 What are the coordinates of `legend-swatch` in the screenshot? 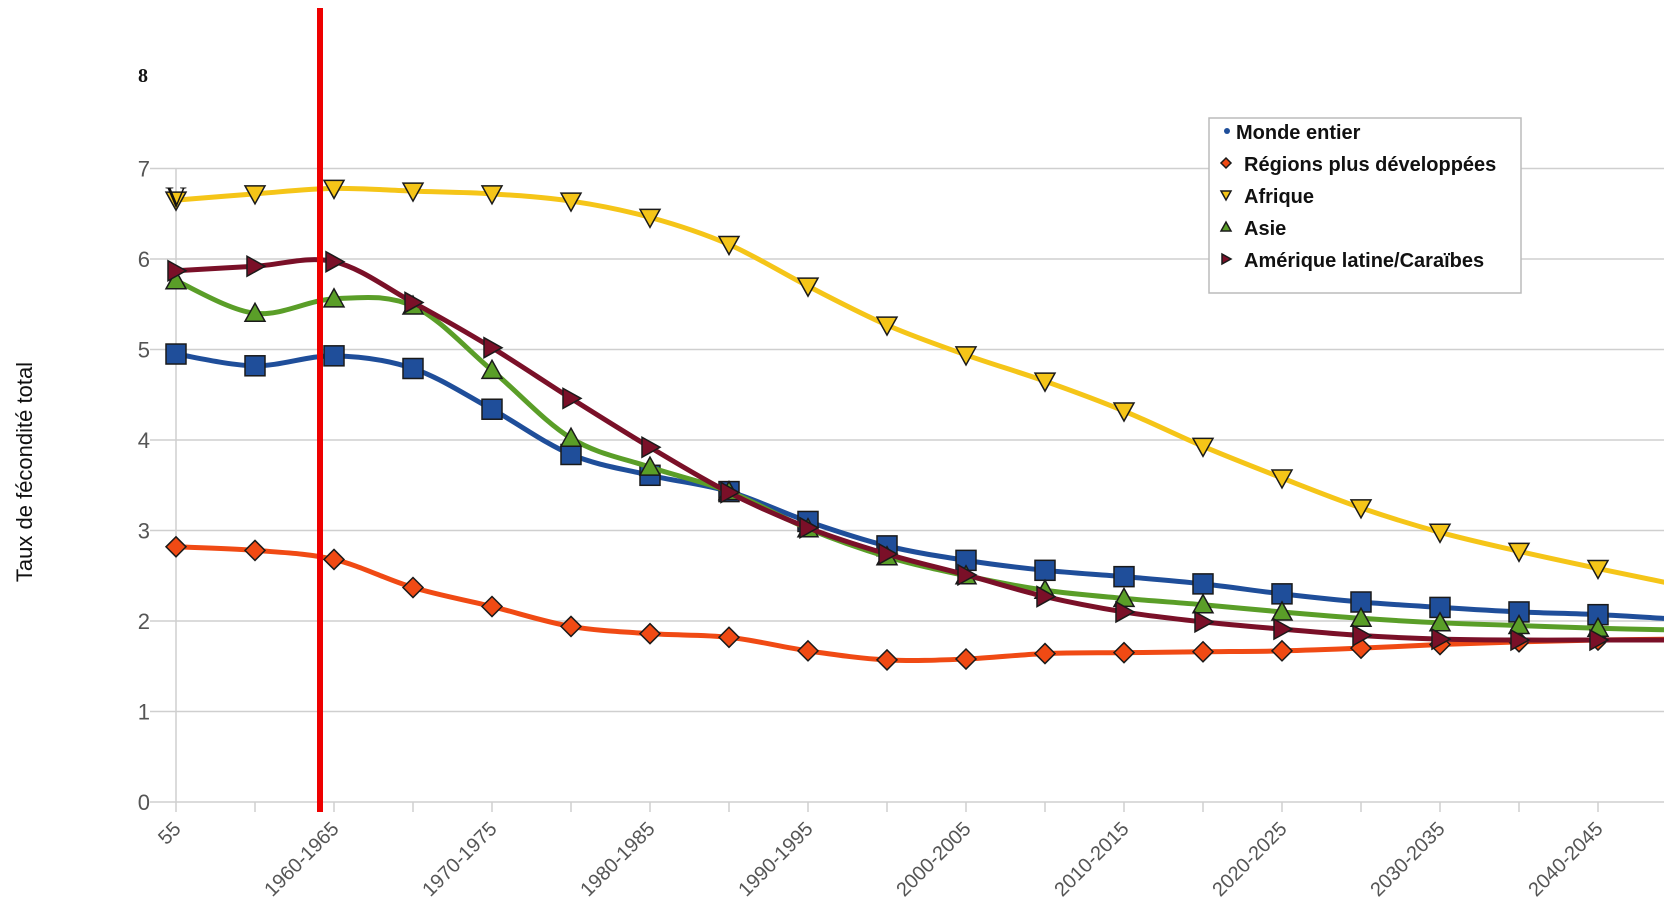 It's located at (1227, 131).